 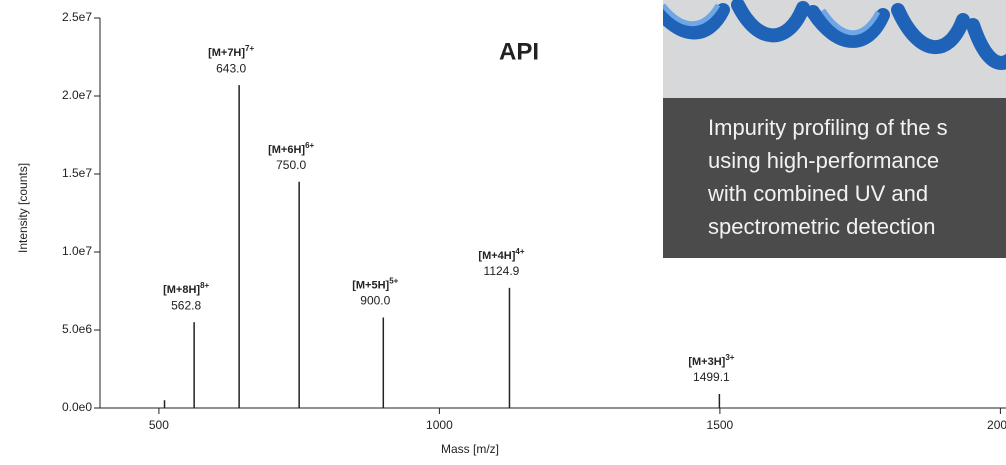 I want to click on y-tick-label: 1.0e7, so click(x=77, y=251).